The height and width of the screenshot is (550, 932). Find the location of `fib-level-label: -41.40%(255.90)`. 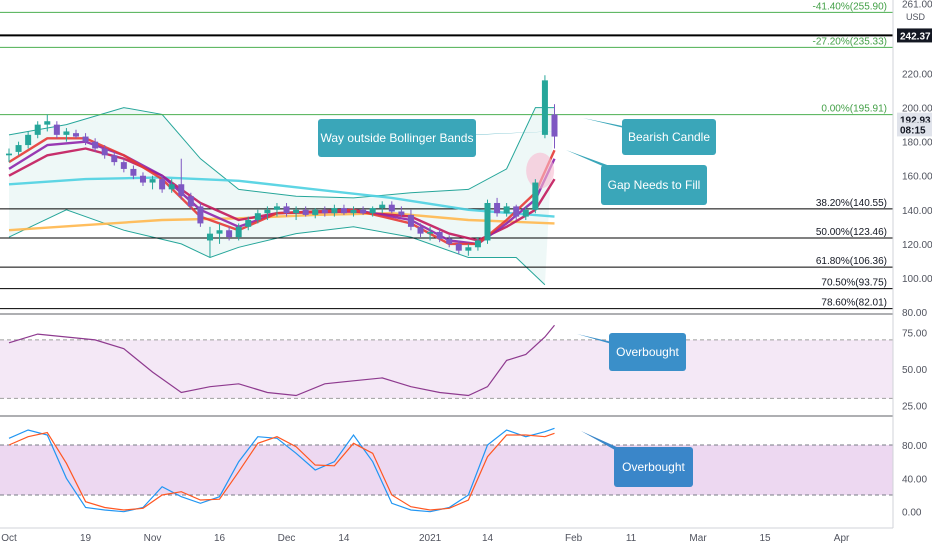

fib-level-label: -41.40%(255.90) is located at coordinates (850, 6).